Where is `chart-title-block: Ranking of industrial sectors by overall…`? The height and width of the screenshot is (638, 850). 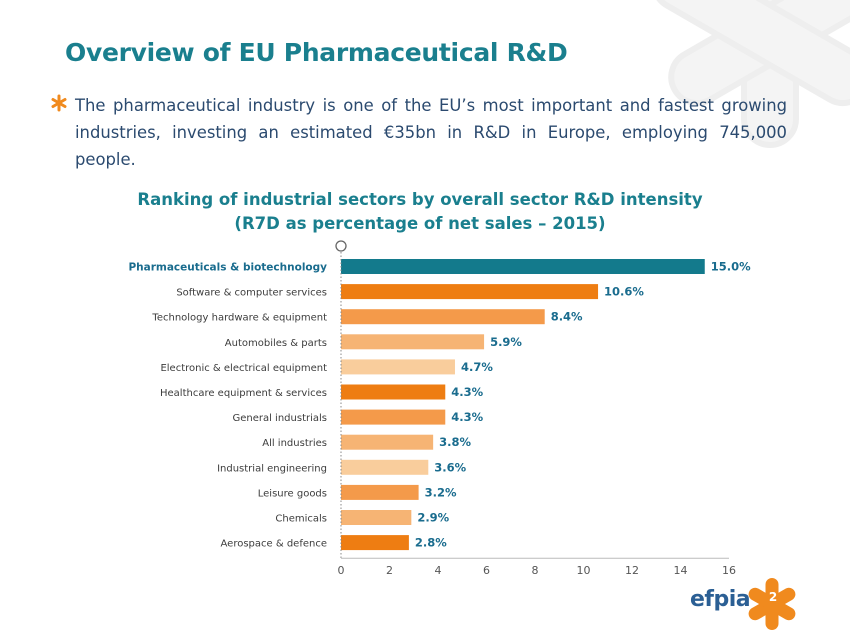 chart-title-block: Ranking of industrial sectors by overall… is located at coordinates (420, 212).